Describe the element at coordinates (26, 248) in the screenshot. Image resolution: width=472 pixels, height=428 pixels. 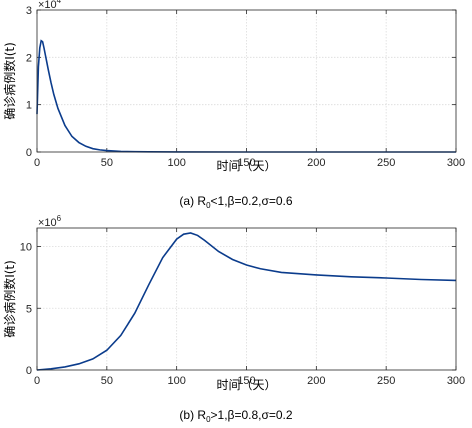
I see `y-tick-label: 10` at that location.